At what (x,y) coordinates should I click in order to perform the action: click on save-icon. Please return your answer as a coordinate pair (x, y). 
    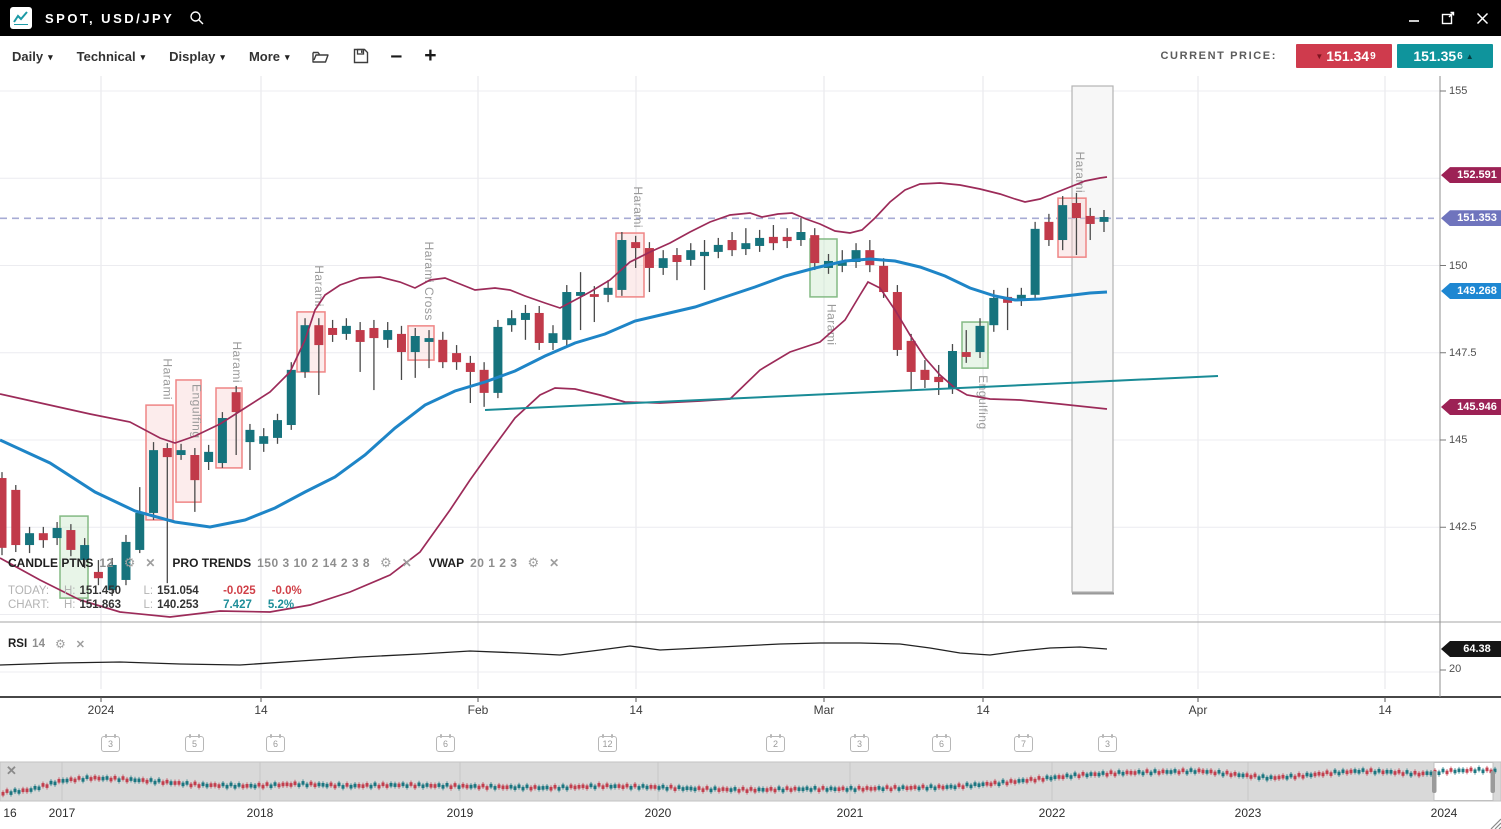
    Looking at the image, I should click on (361, 56).